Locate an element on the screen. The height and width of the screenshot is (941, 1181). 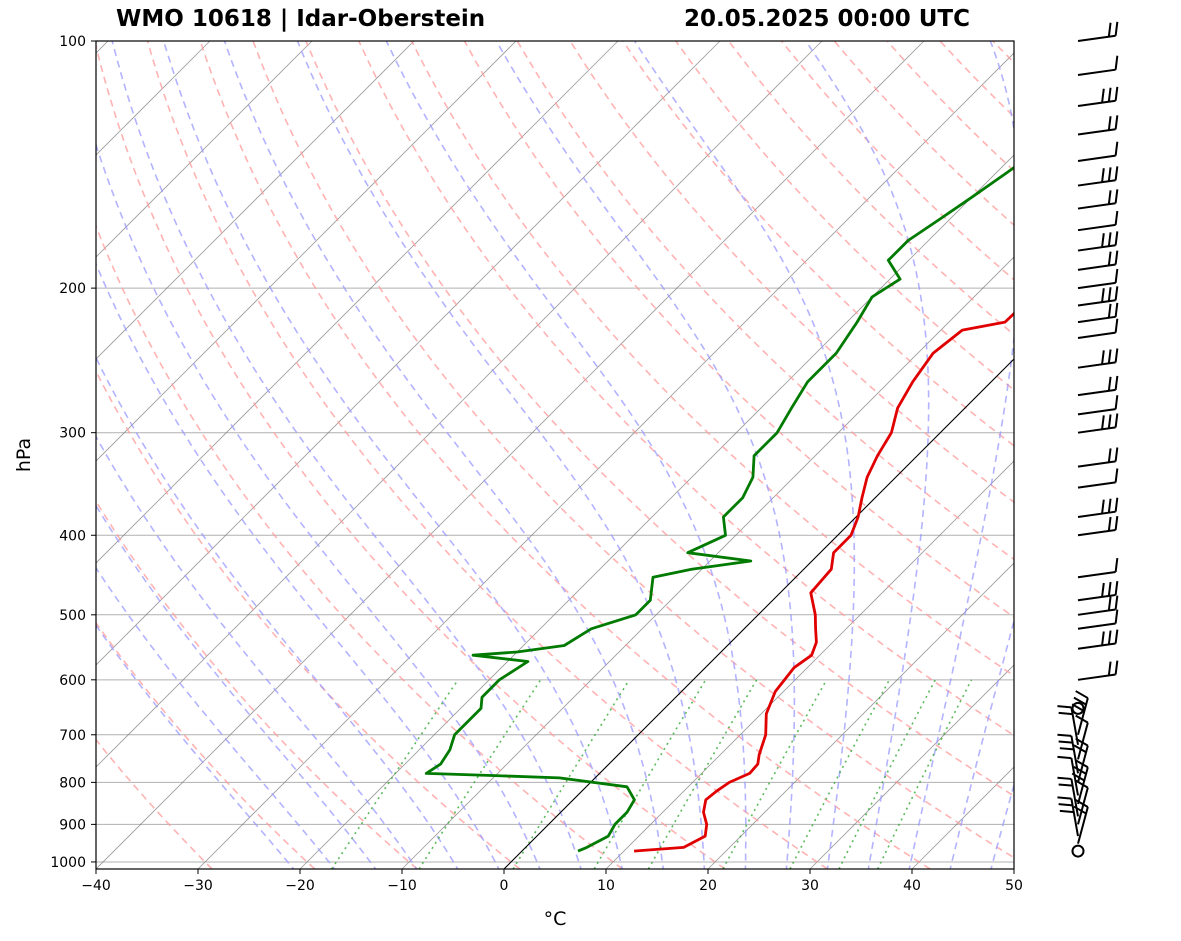
chart-title-station: WMO 10618 | Idar-Oberstein is located at coordinates (301, 19).